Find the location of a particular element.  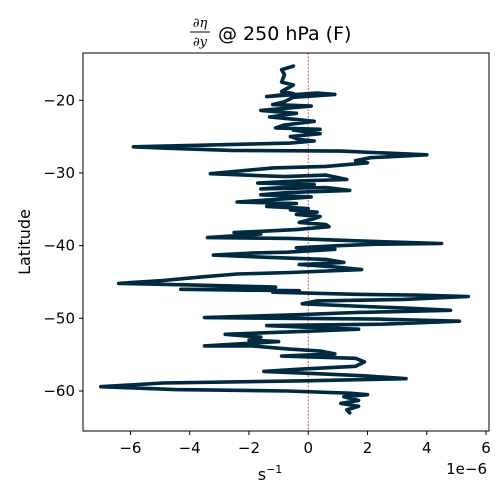

y-tick-label: −30 is located at coordinates (59, 173).